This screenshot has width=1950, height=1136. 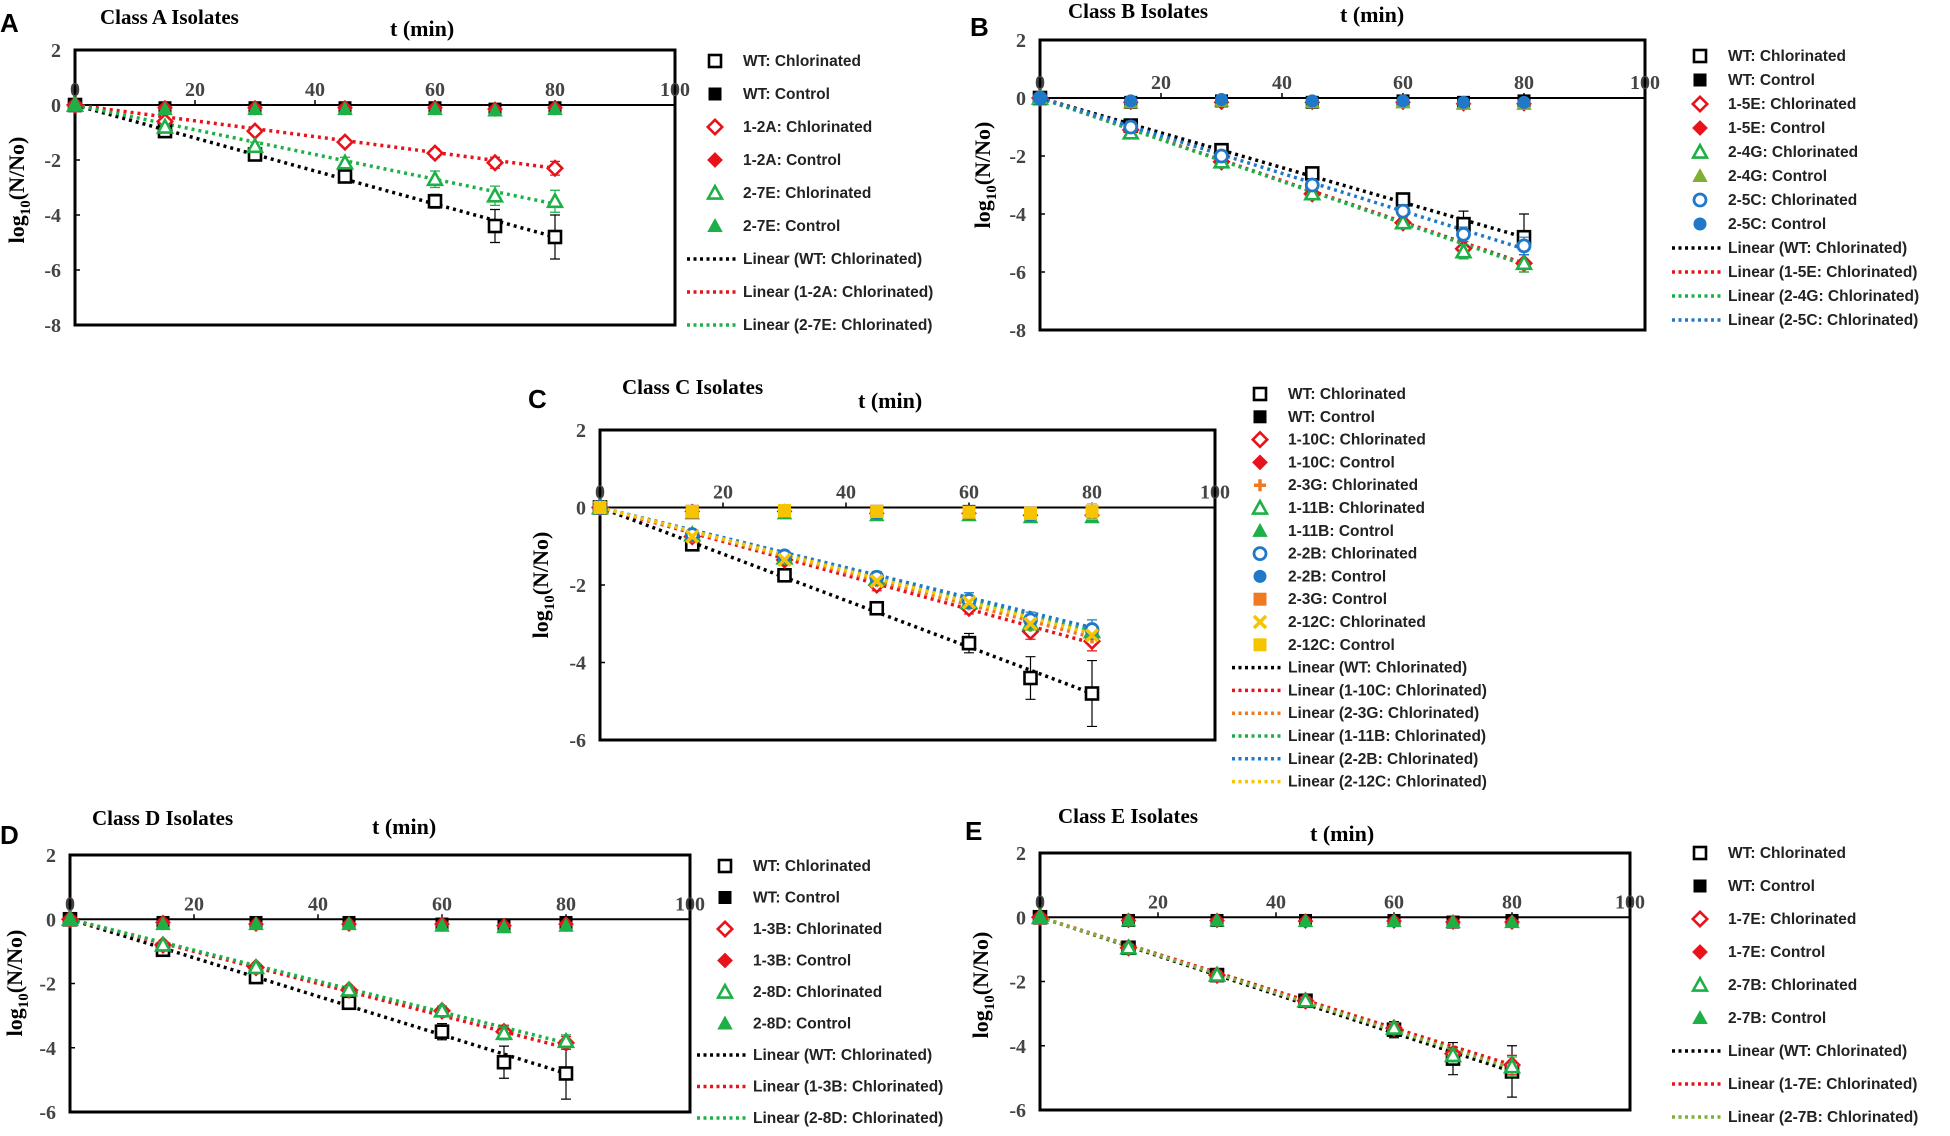 I want to click on trendline-linear-2-4g-chlorinated, so click(x=1282, y=181).